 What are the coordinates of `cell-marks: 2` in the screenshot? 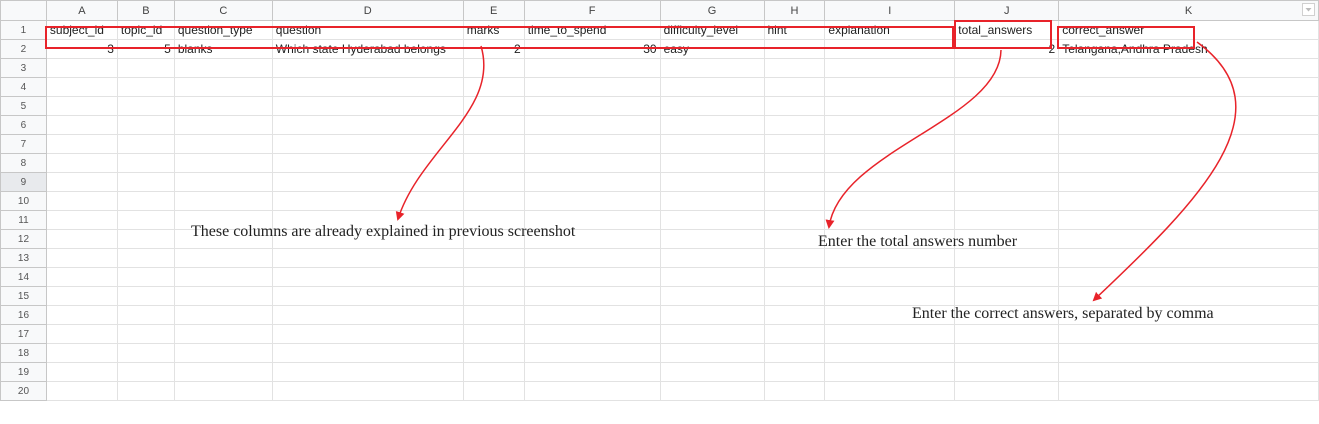 It's located at (493, 49).